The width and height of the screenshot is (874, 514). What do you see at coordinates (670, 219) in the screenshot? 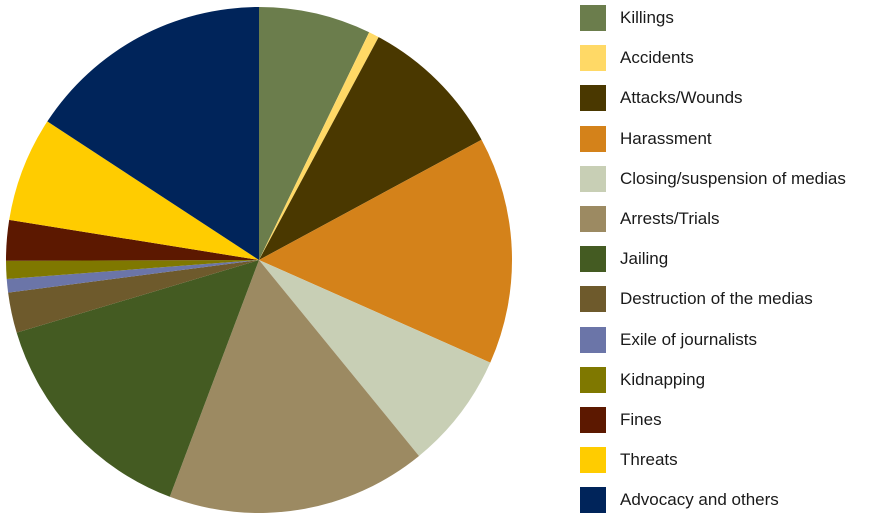
I see `legend-label: Arrests/Trials` at bounding box center [670, 219].